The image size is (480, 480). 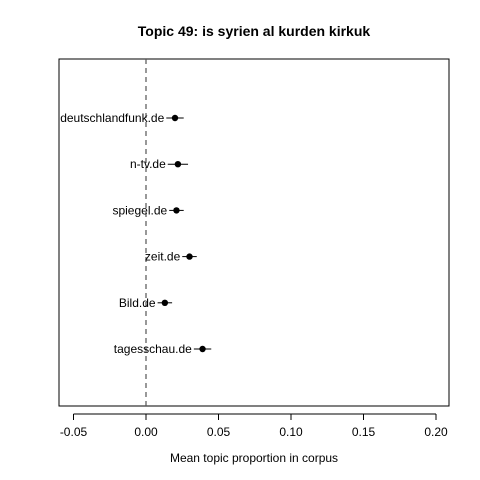 What do you see at coordinates (219, 432) in the screenshot?
I see `x-tick-label: 0.05` at bounding box center [219, 432].